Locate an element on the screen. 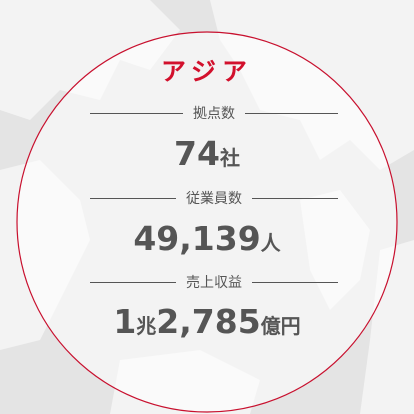  stat-label: 従業員数 is located at coordinates (214, 199).